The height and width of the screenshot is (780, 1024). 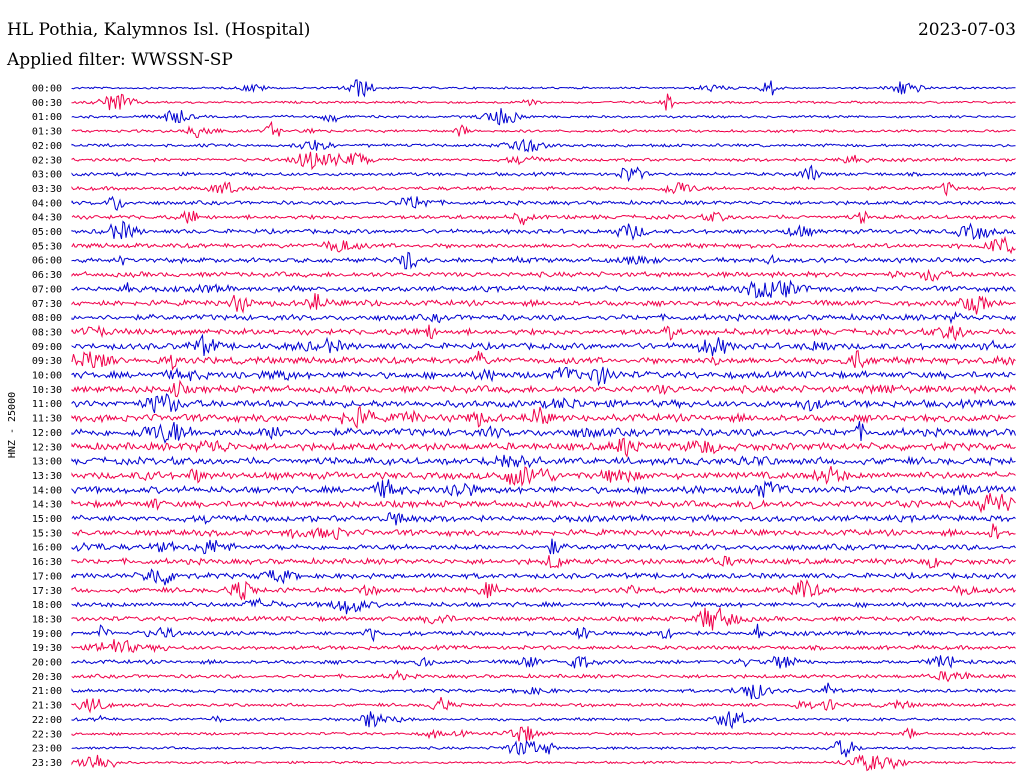 I want to click on trace-time-label: 14:00, so click(x=47, y=490).